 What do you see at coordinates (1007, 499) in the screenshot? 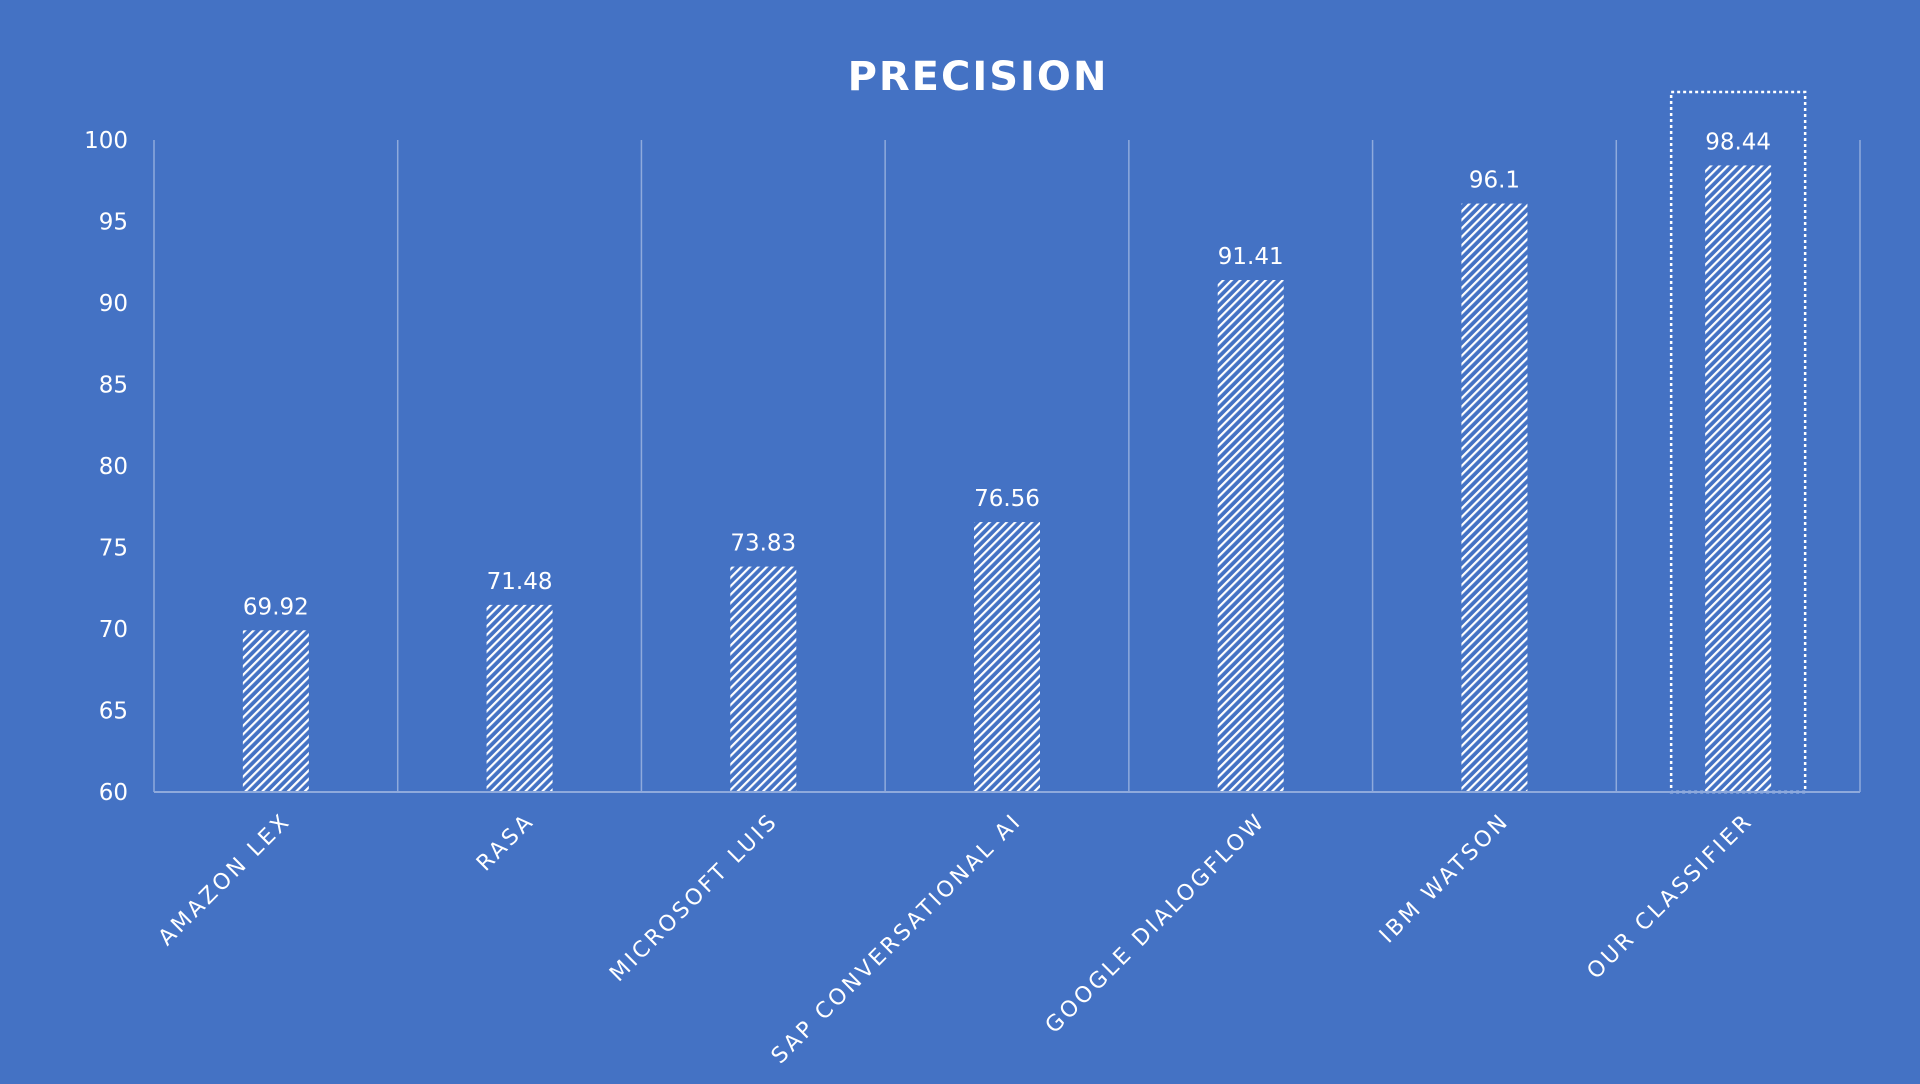
I see `data-label: 76.56` at bounding box center [1007, 499].